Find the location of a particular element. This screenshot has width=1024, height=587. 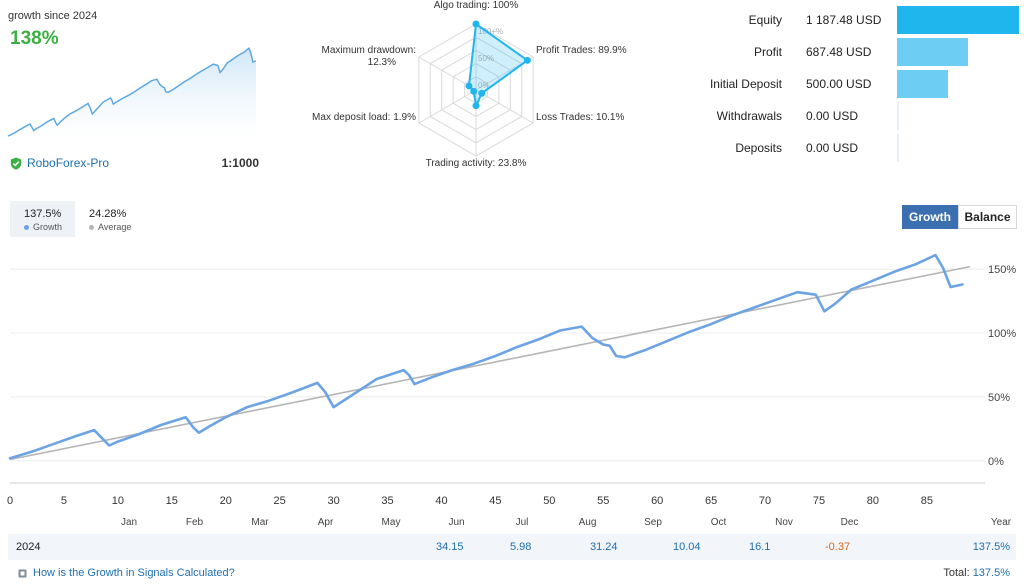

stat-equity: Equity 1 187.48 USD is located at coordinates (855, 20).